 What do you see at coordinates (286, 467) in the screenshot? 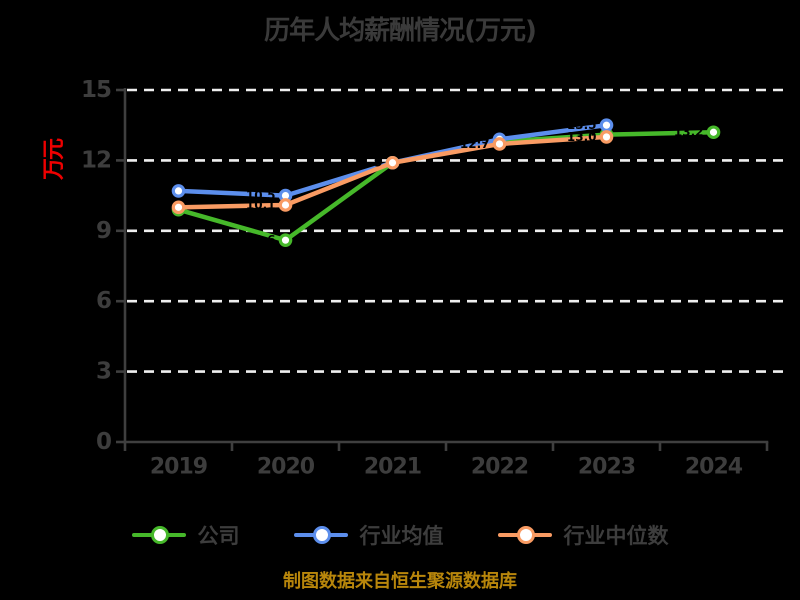
I see `x-label-2020: 2020` at bounding box center [286, 467].